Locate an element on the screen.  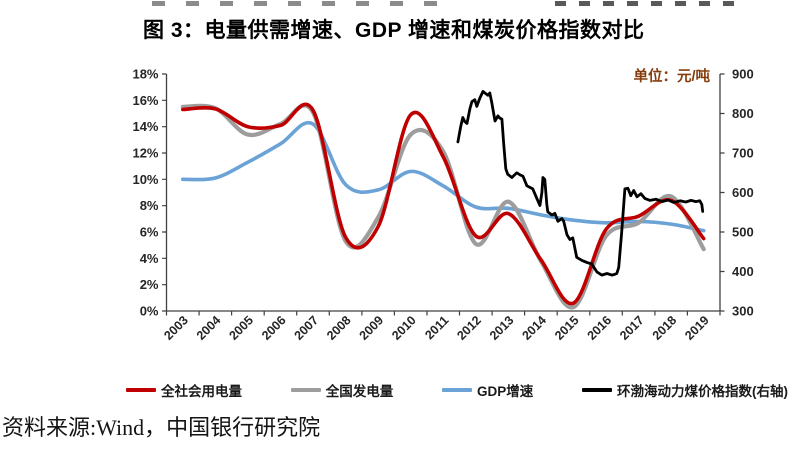
x-axis-label: 2015 is located at coordinates (567, 328).